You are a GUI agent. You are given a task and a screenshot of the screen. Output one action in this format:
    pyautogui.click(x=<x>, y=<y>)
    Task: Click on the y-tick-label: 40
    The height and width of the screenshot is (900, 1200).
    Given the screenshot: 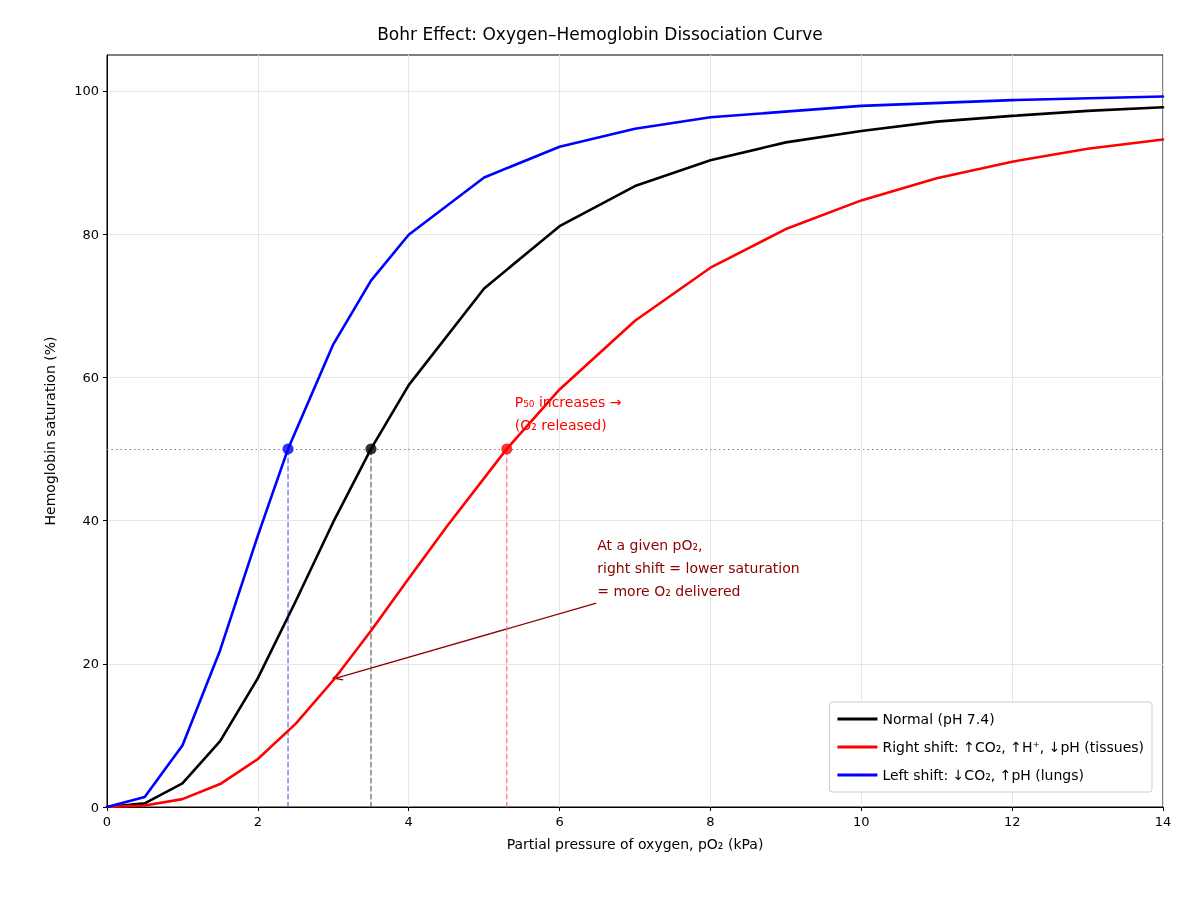 What is the action you would take?
    pyautogui.click(x=90, y=521)
    